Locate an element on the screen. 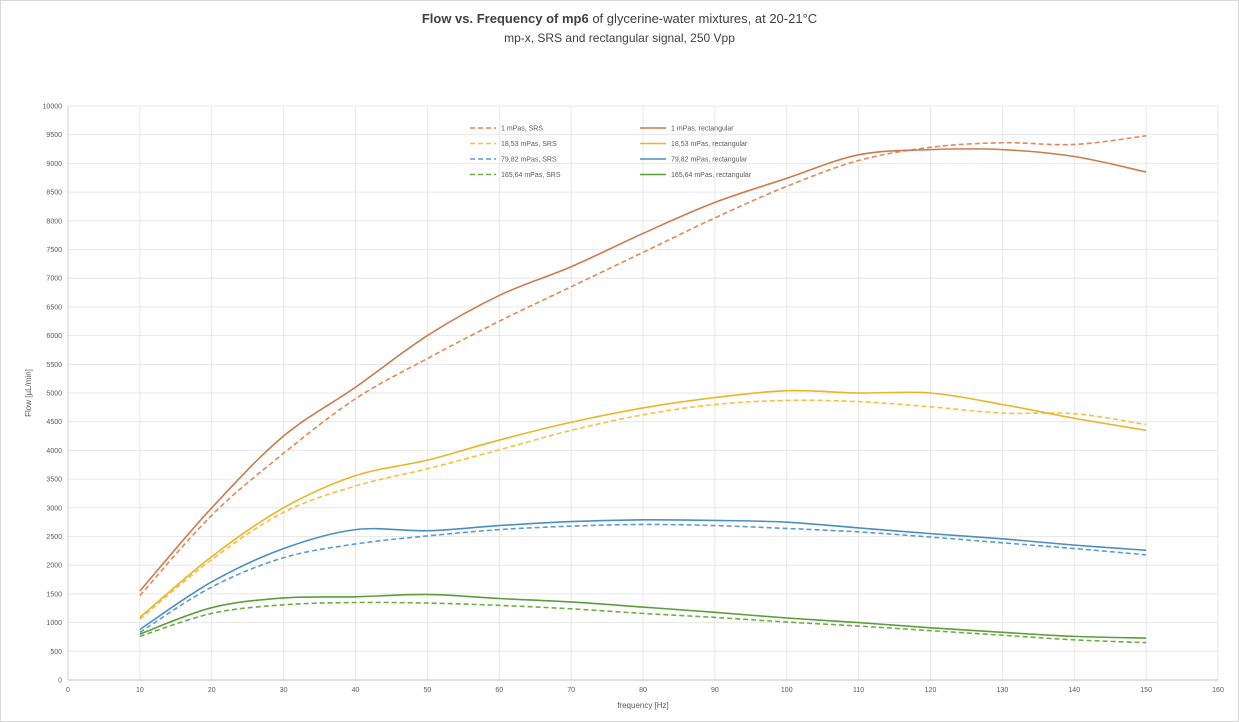 The image size is (1239, 722). x-tick-label: 150 is located at coordinates (1146, 690).